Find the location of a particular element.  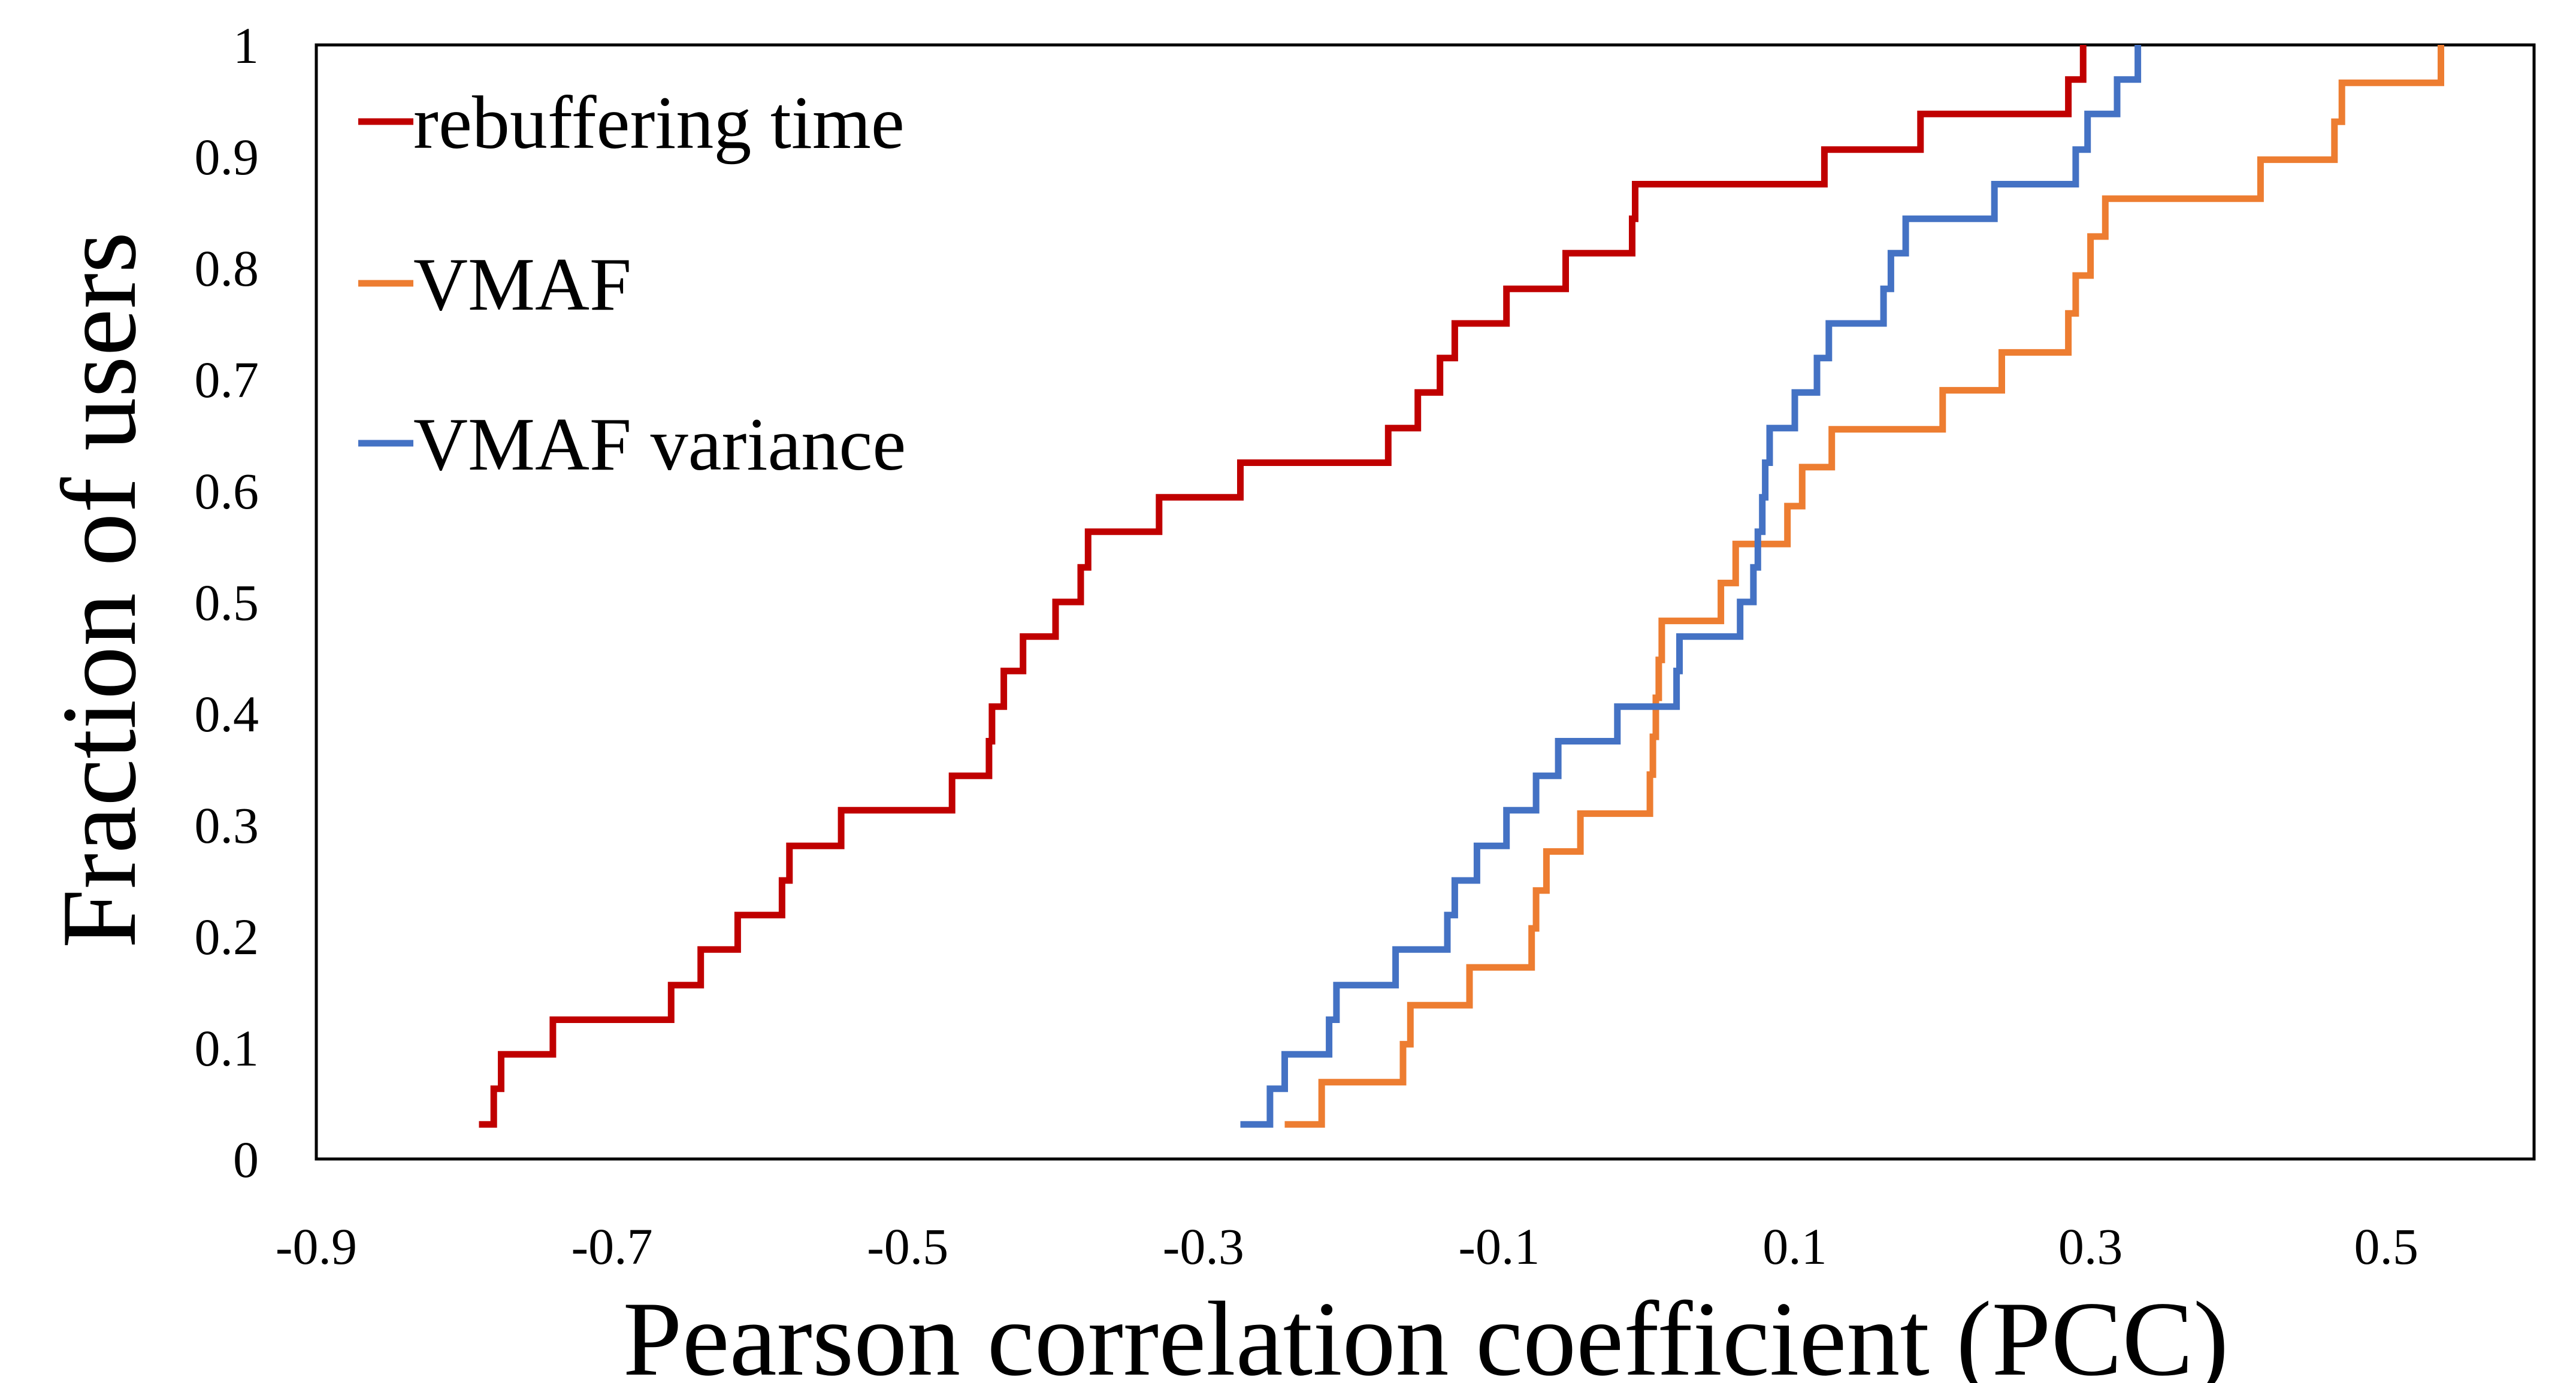

legend-label-1: VMAF is located at coordinates (522, 284).